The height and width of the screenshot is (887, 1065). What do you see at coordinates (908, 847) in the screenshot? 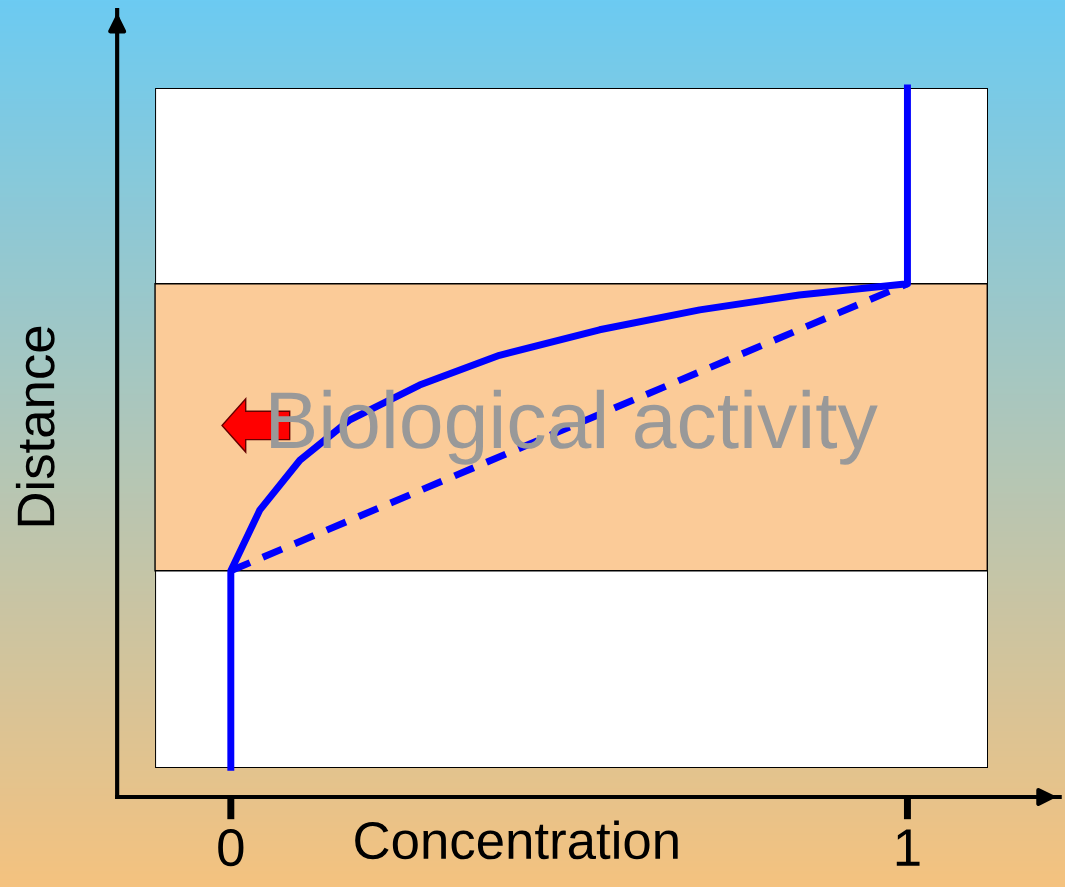
I see `x-tick-label: 1` at bounding box center [908, 847].